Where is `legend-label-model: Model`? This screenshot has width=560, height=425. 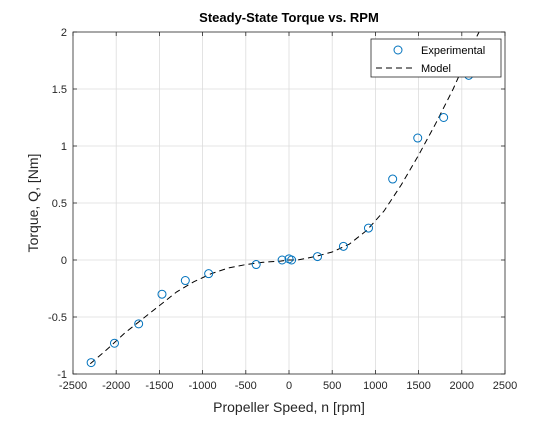
legend-label-model: Model is located at coordinates (436, 69).